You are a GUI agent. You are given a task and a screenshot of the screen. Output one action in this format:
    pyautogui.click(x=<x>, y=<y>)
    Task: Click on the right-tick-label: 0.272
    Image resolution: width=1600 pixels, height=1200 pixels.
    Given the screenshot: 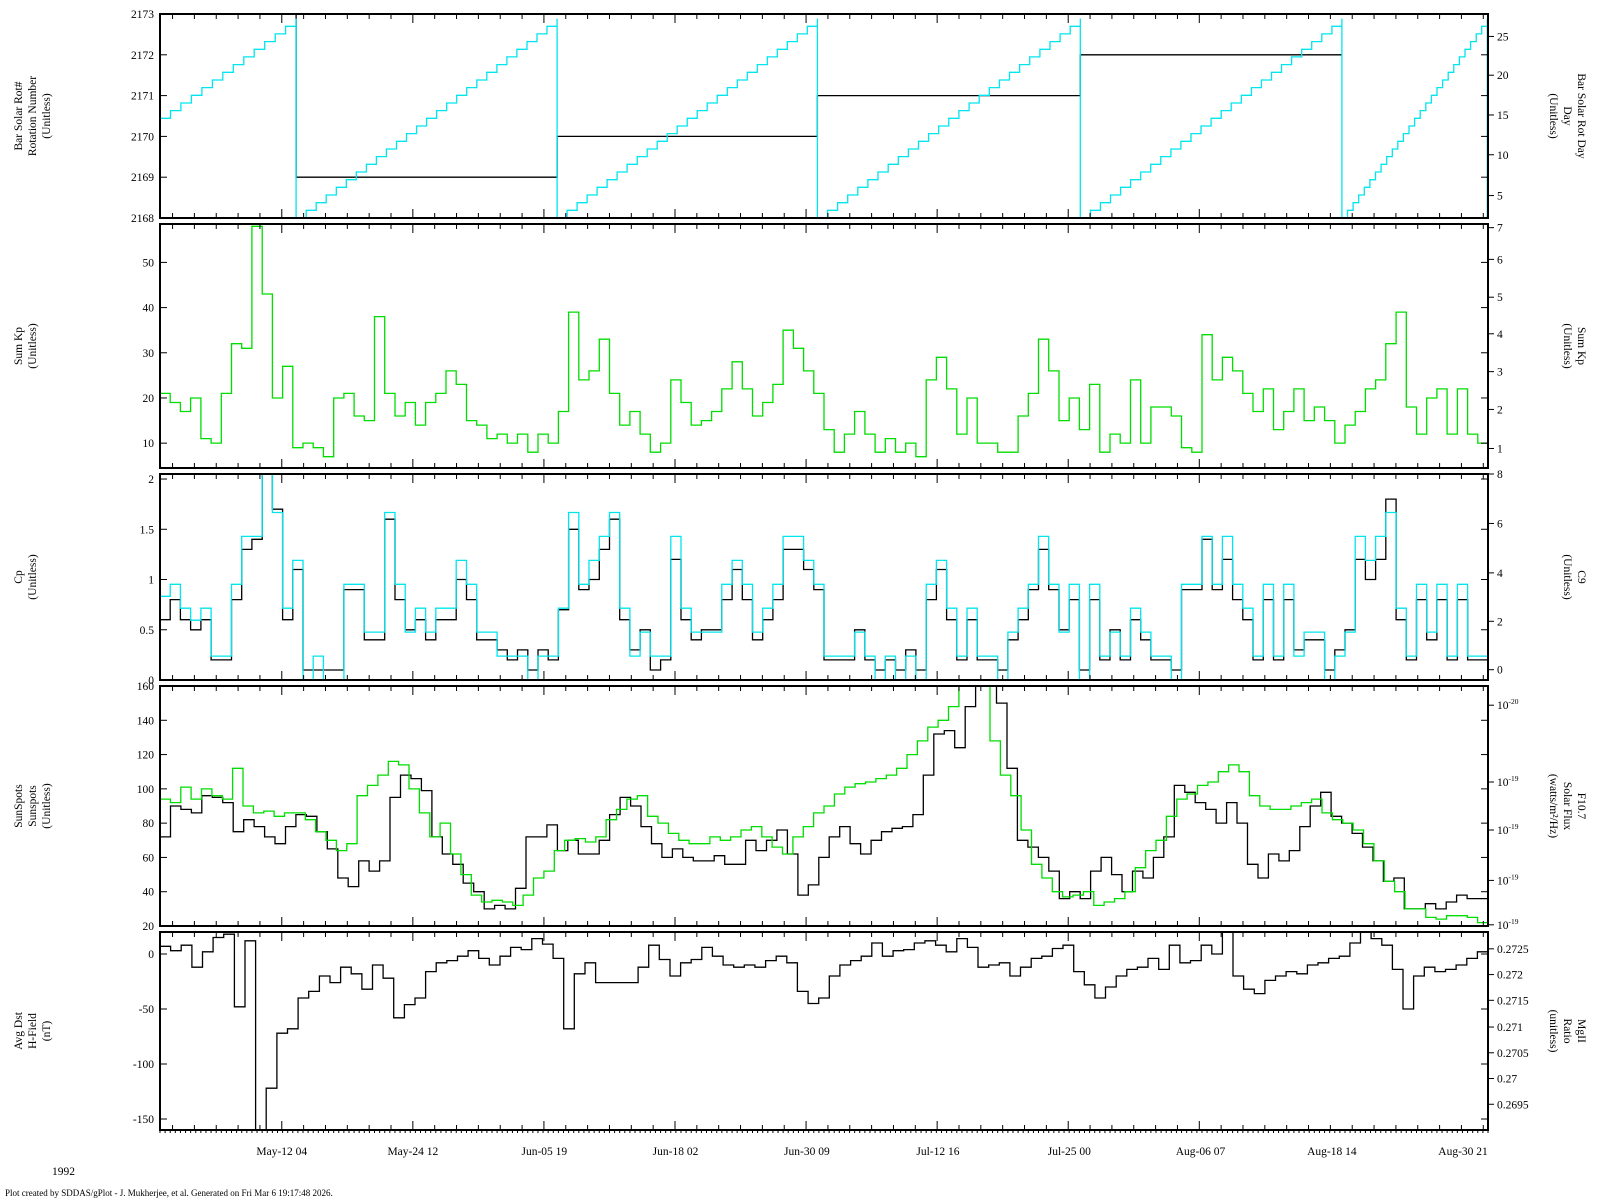 What is the action you would take?
    pyautogui.click(x=1510, y=976)
    